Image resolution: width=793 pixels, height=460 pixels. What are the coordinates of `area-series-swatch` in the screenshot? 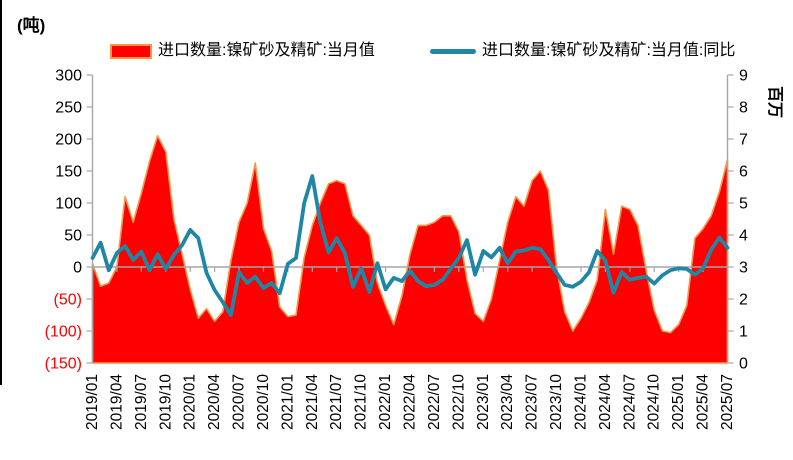 It's located at (131, 51).